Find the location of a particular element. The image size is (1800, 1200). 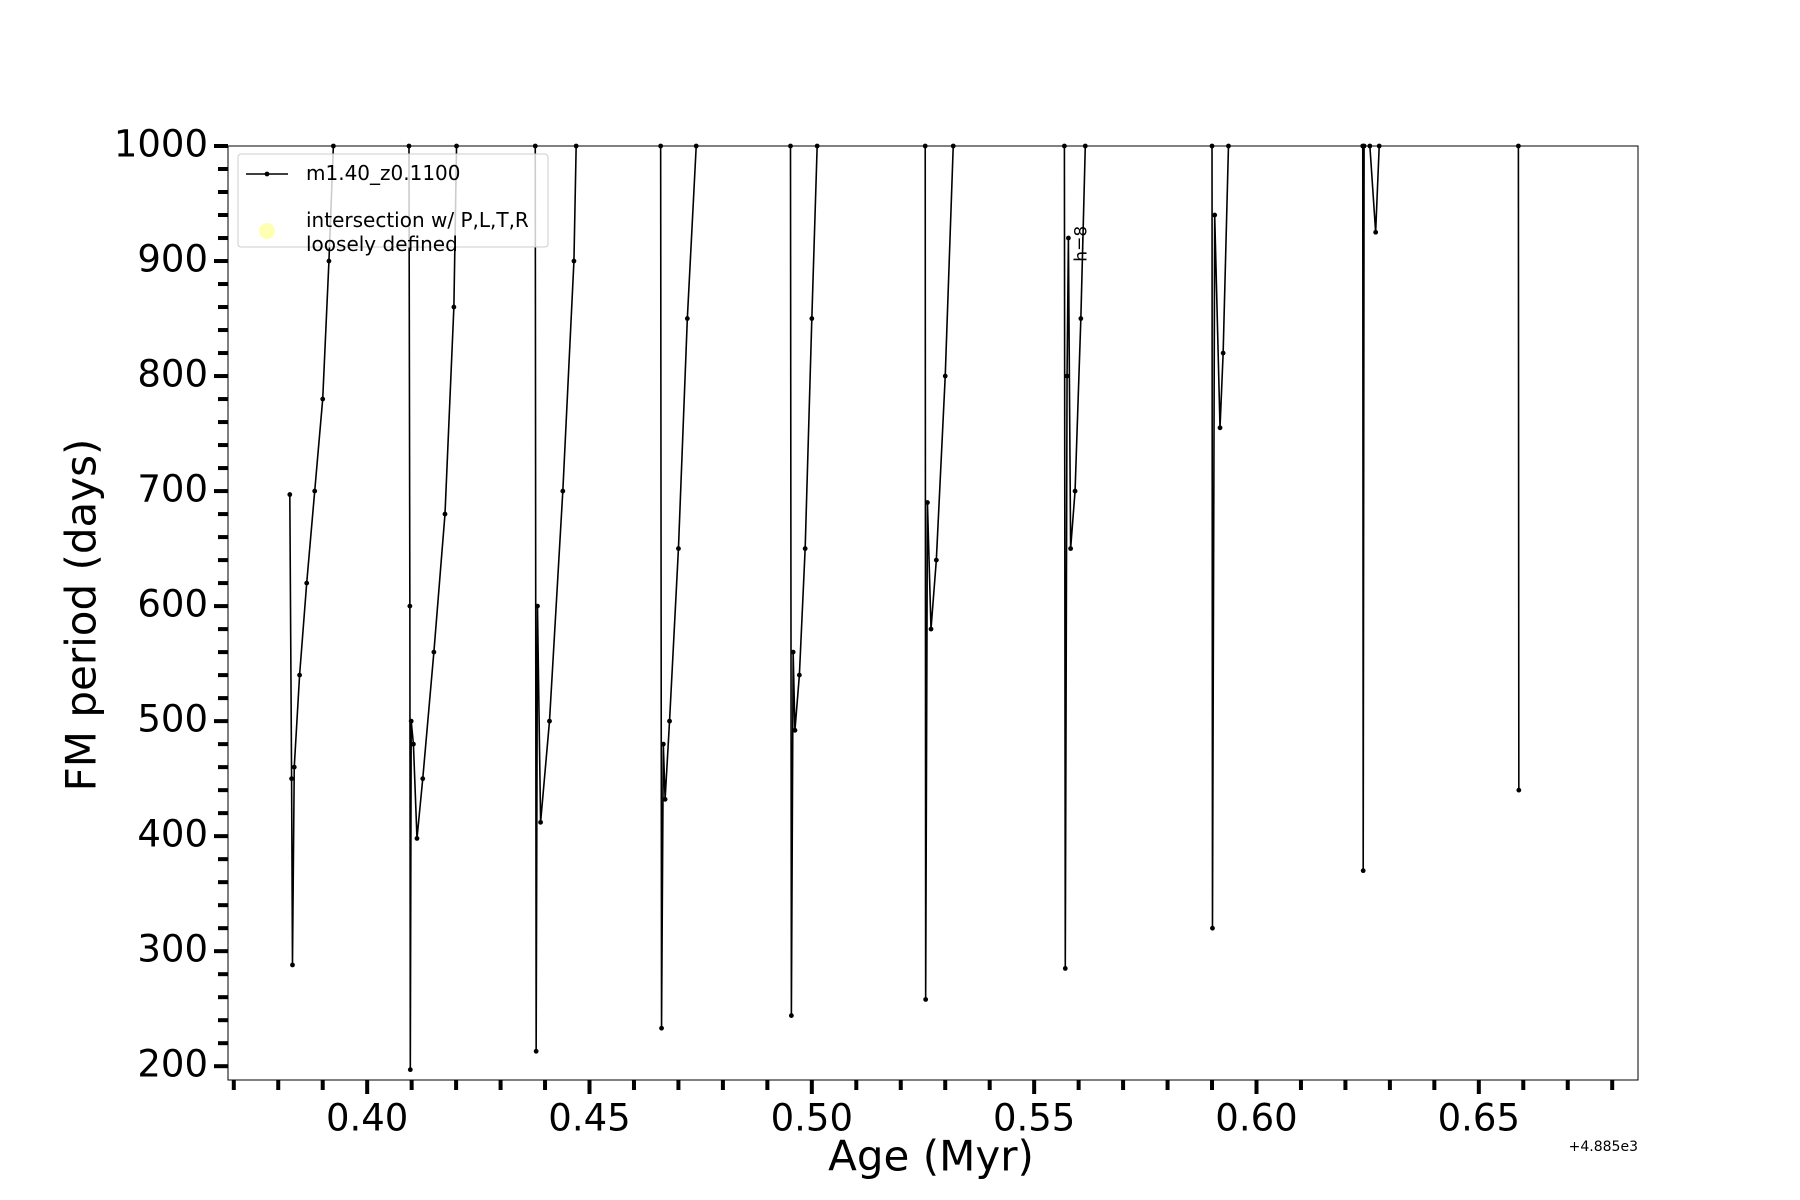

y-tick-label: 800 is located at coordinates (172, 374).